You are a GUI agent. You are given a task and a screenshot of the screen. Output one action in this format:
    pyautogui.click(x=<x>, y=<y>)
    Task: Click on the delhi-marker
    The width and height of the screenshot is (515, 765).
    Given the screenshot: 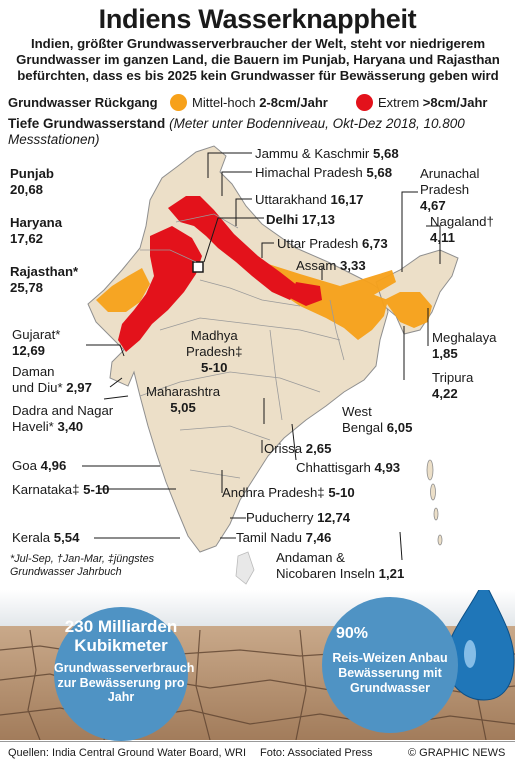 What is the action you would take?
    pyautogui.click(x=198, y=267)
    